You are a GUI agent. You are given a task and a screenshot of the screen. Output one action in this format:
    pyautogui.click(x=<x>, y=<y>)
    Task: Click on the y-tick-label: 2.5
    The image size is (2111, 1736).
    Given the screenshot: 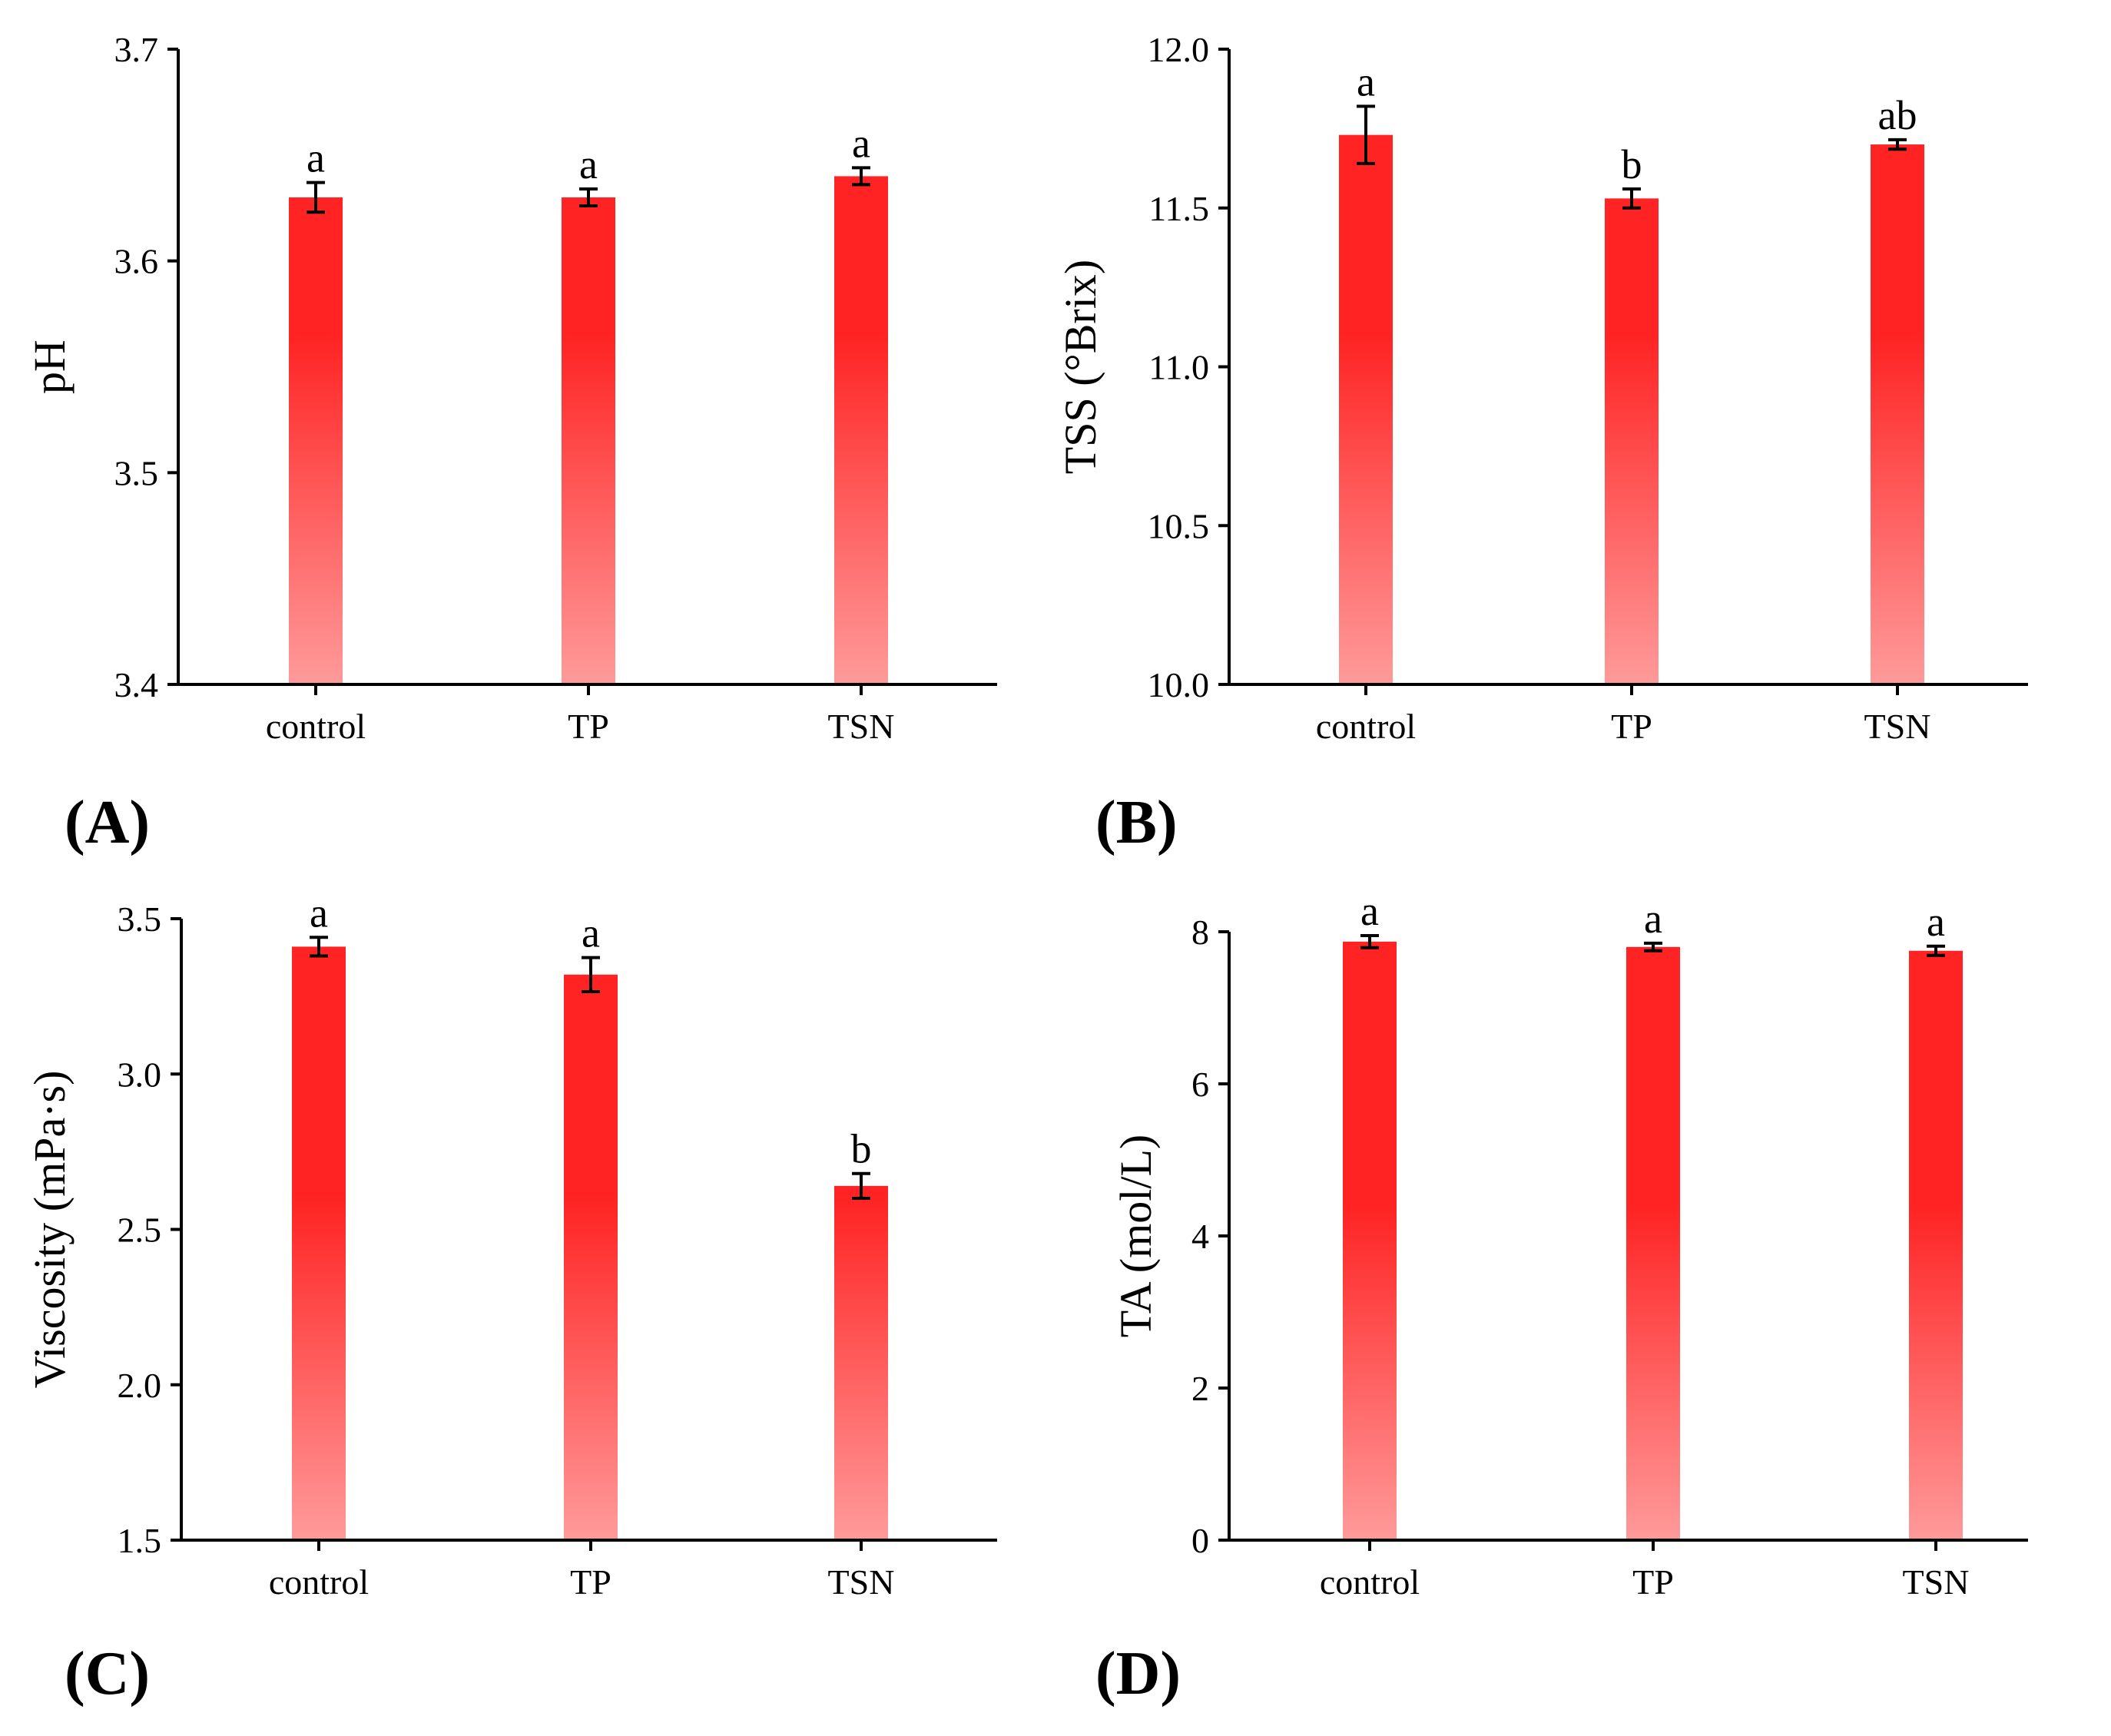 What is the action you would take?
    pyautogui.click(x=140, y=1230)
    